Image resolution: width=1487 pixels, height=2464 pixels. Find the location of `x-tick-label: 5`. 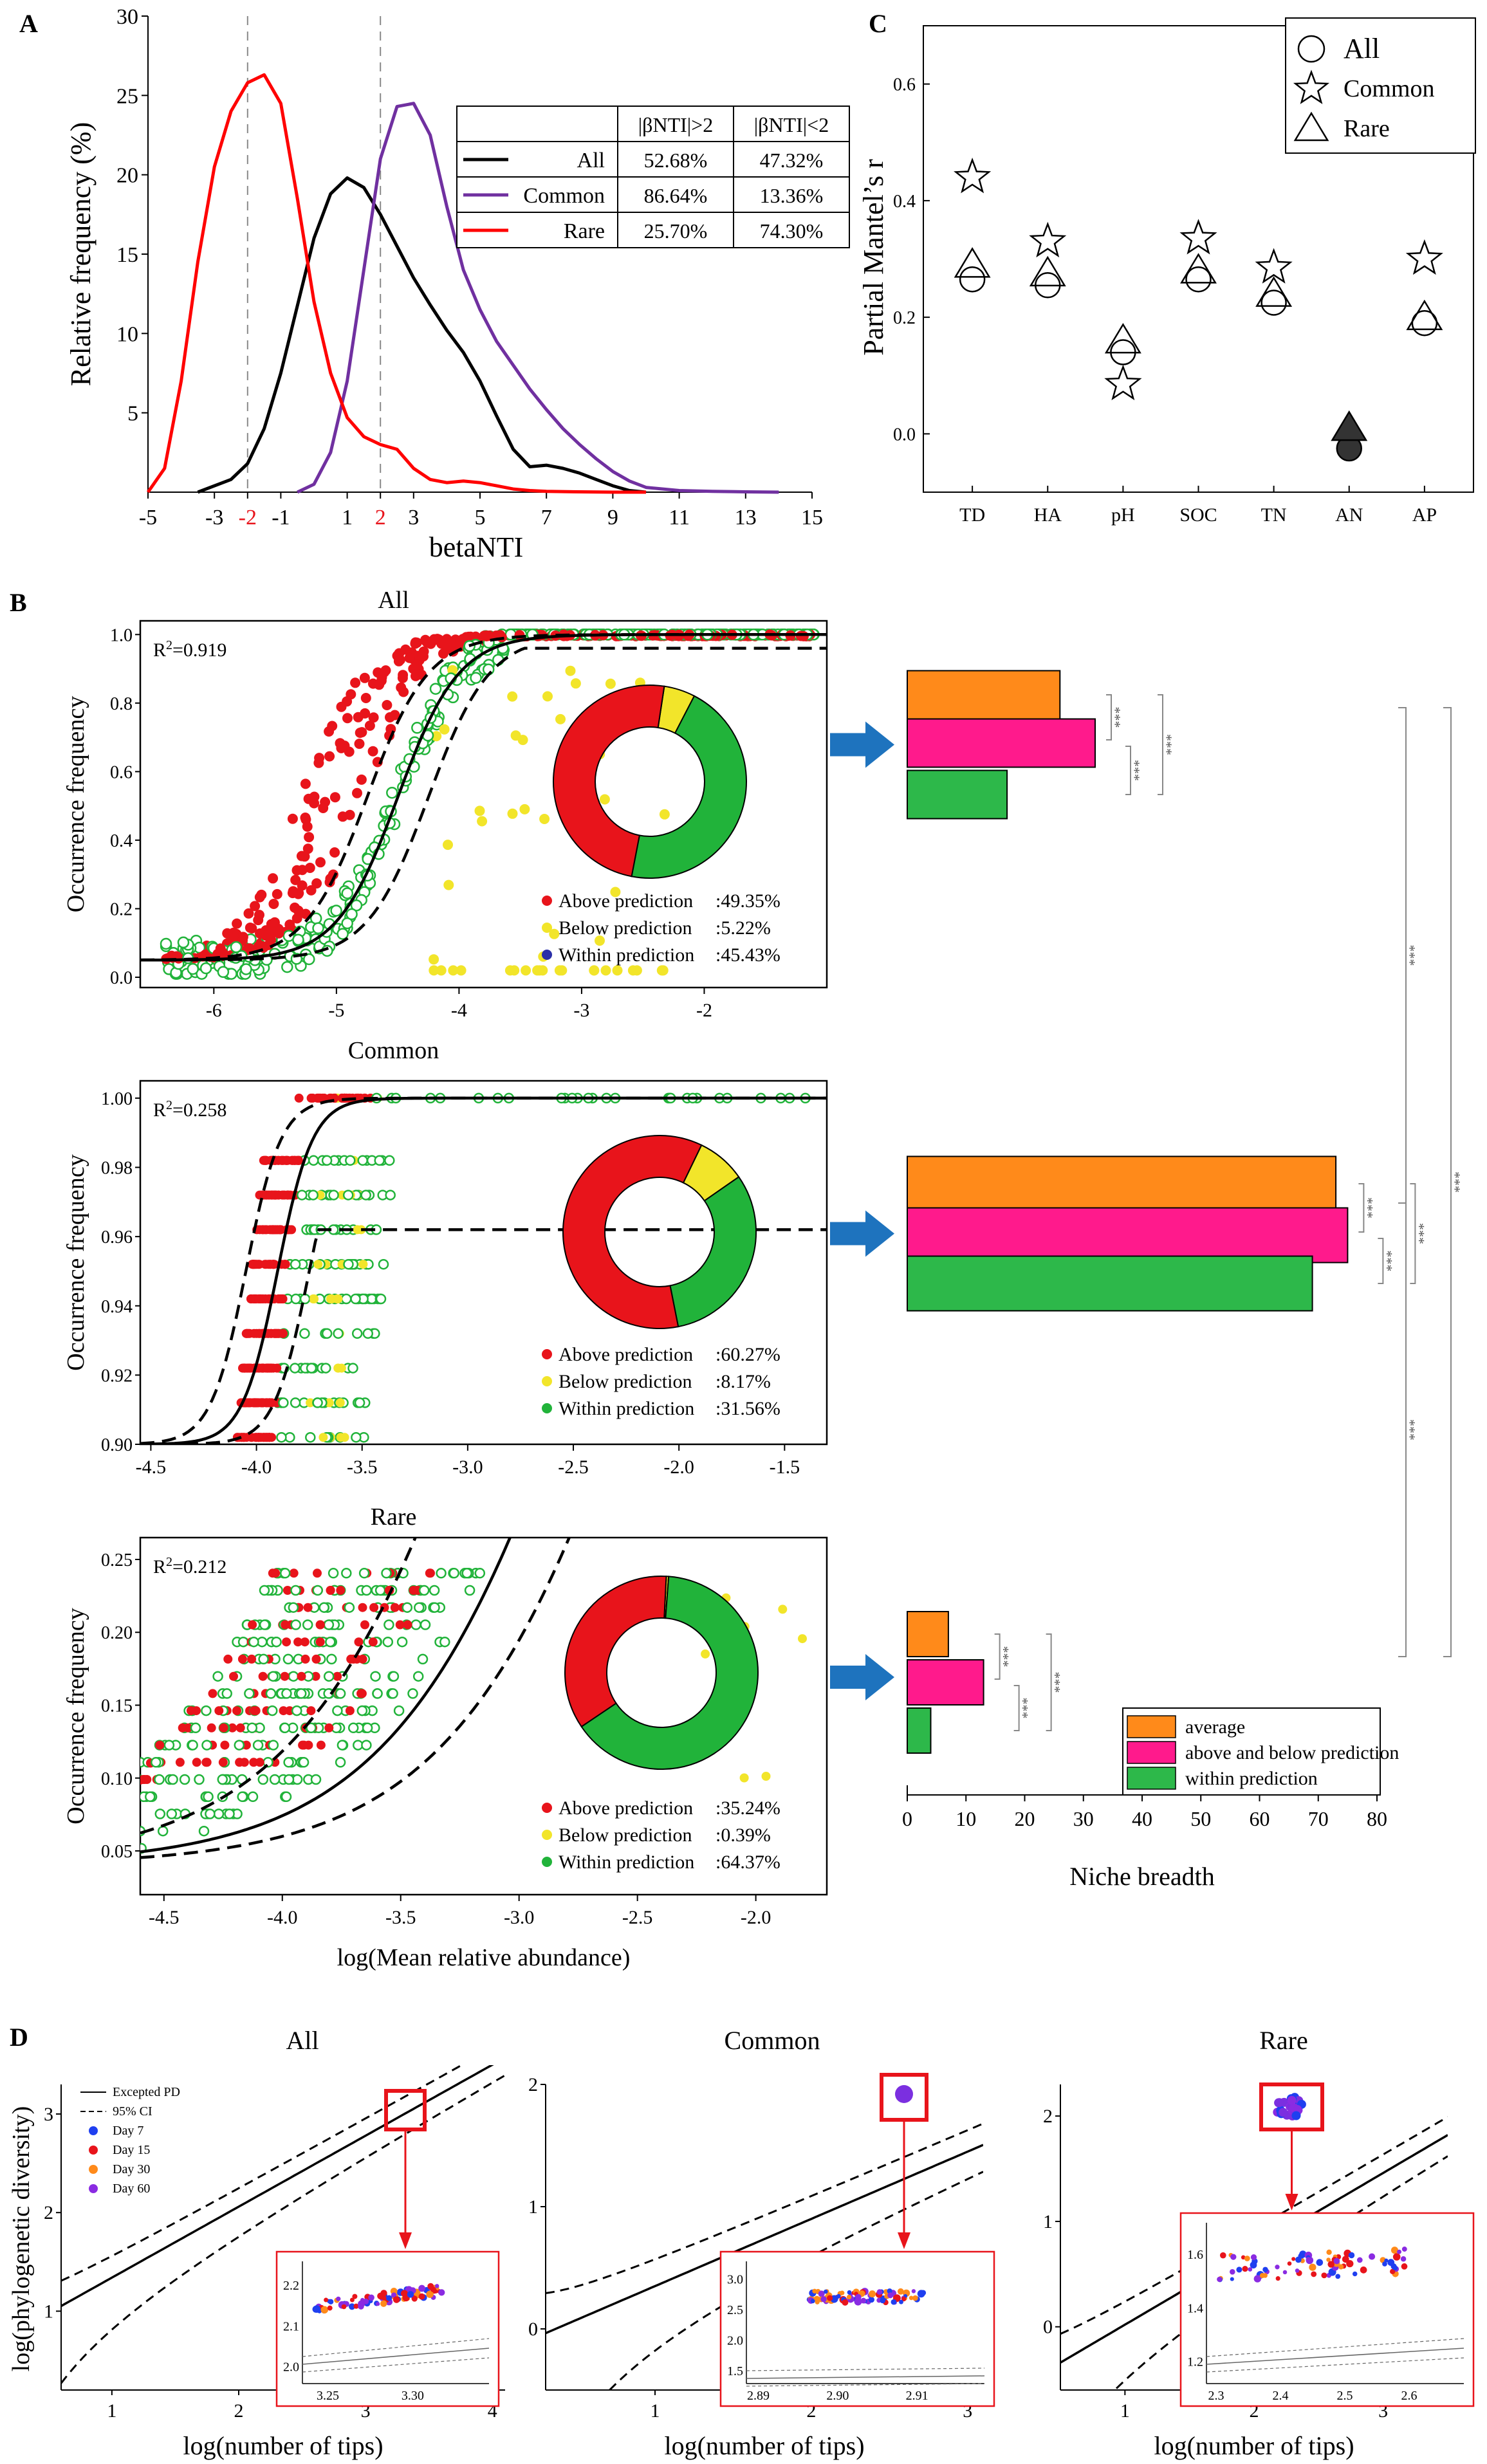

x-tick-label: 5 is located at coordinates (480, 517).